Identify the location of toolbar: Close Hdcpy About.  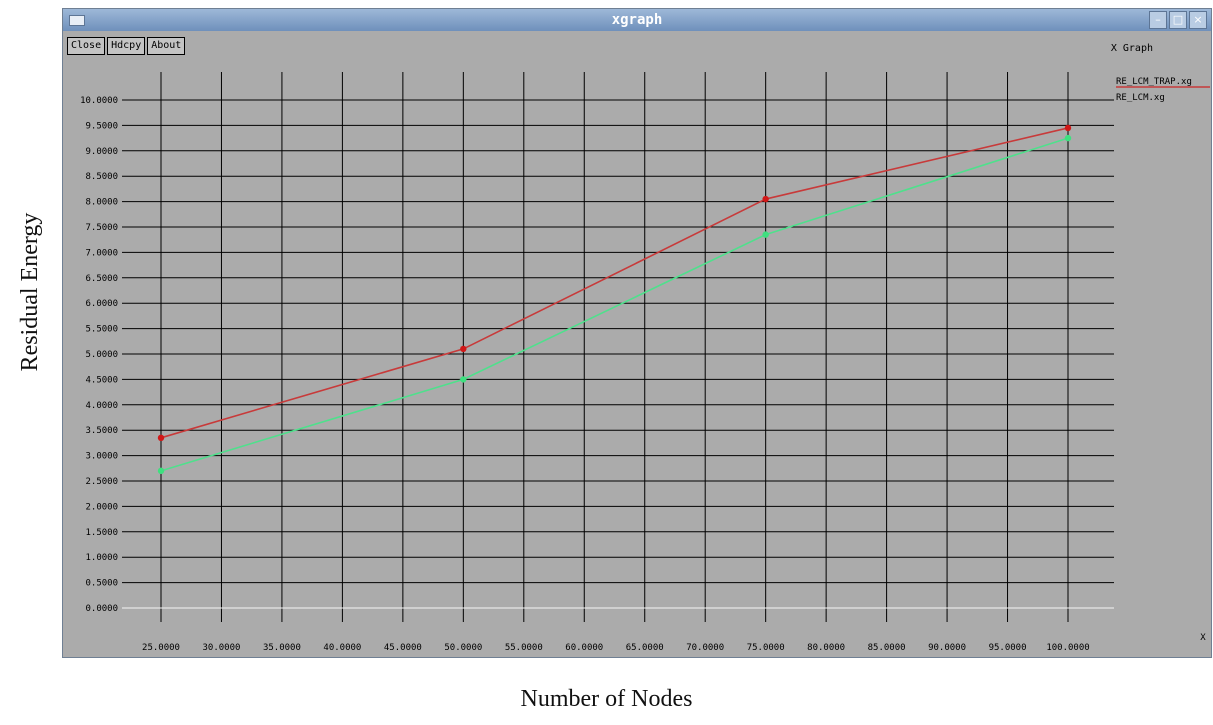
(126, 46).